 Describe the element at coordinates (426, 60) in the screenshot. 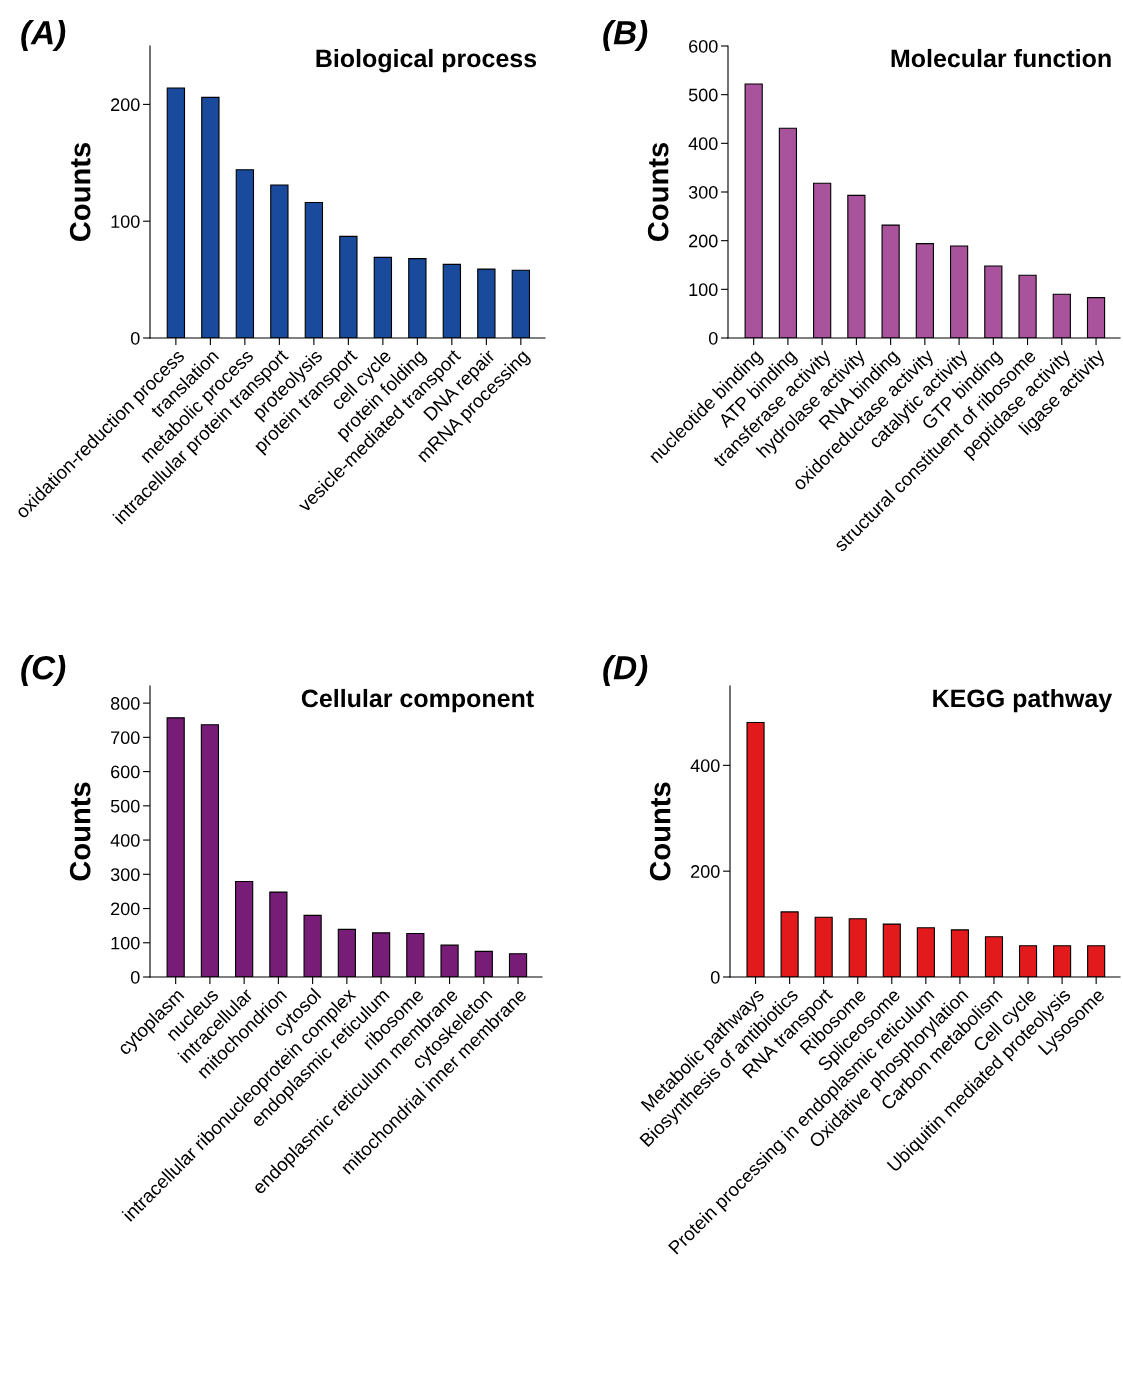

I see `chart-title: Biological process` at that location.